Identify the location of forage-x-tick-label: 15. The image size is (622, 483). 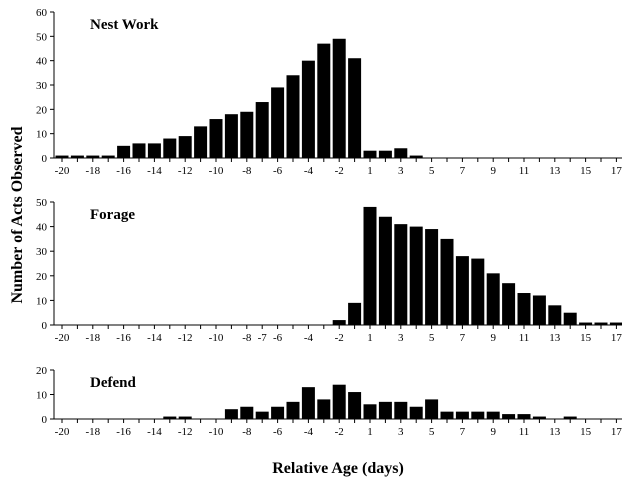
(586, 338).